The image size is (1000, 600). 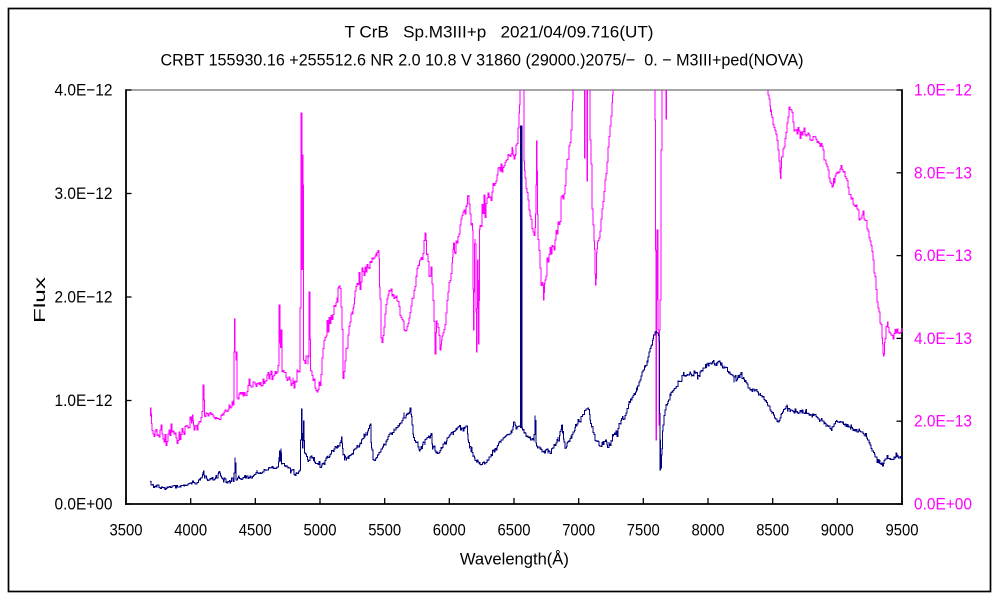 I want to click on svg-text: 8.0E−13, so click(x=943, y=172).